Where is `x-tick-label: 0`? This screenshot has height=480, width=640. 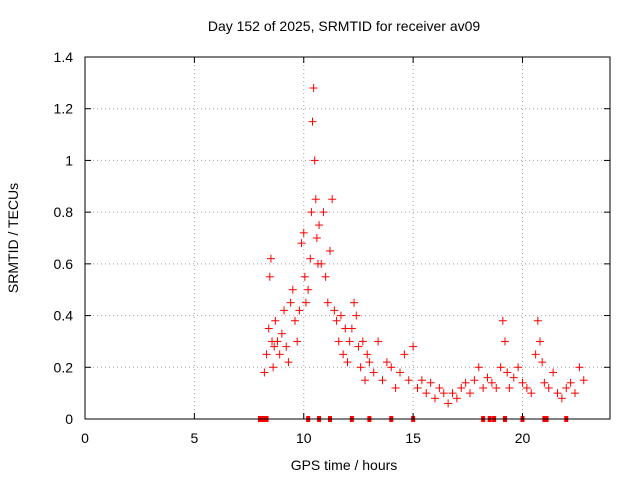
x-tick-label: 0 is located at coordinates (85, 438).